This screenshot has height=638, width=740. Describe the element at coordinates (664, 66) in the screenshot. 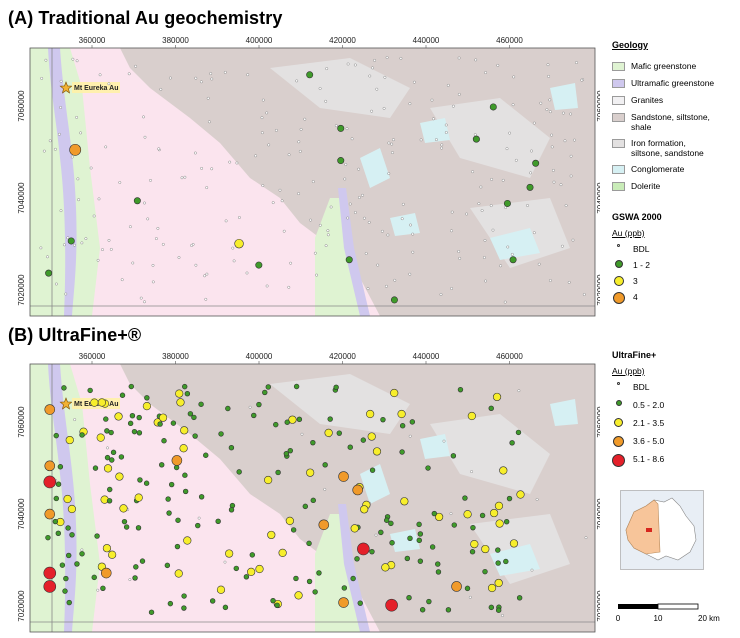

I see `legend-geology-item-label: Mafic greenstone` at that location.